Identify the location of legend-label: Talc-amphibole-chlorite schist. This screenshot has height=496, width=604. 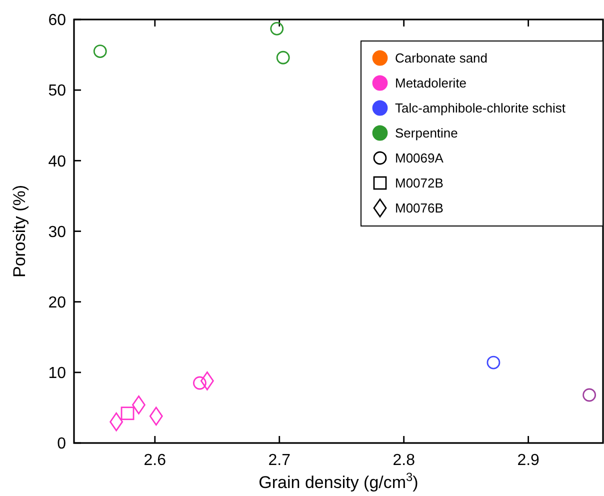
(480, 108).